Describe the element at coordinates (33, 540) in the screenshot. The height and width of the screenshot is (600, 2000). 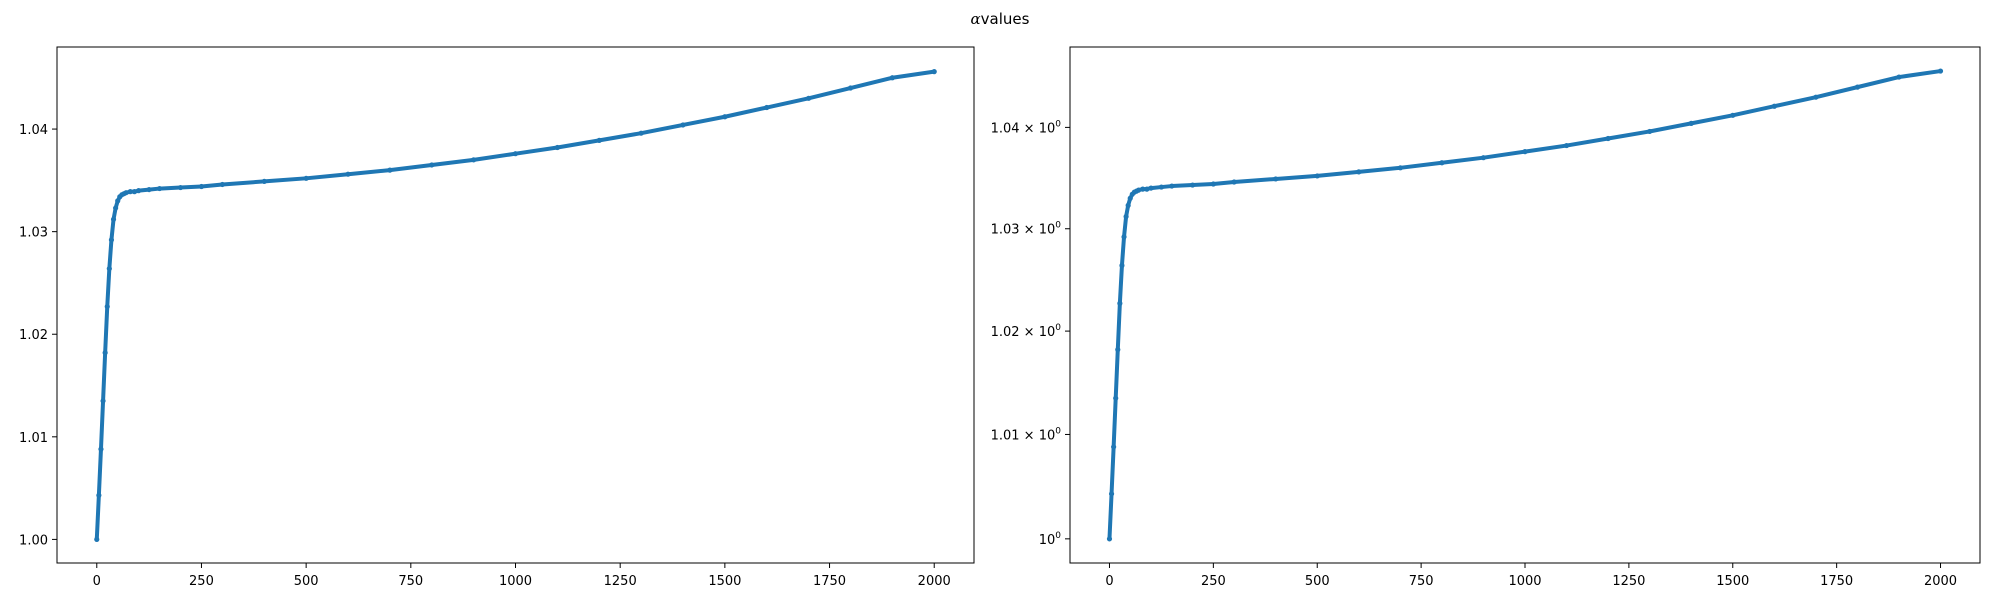
I see `y-tick-label: 1.00` at that location.